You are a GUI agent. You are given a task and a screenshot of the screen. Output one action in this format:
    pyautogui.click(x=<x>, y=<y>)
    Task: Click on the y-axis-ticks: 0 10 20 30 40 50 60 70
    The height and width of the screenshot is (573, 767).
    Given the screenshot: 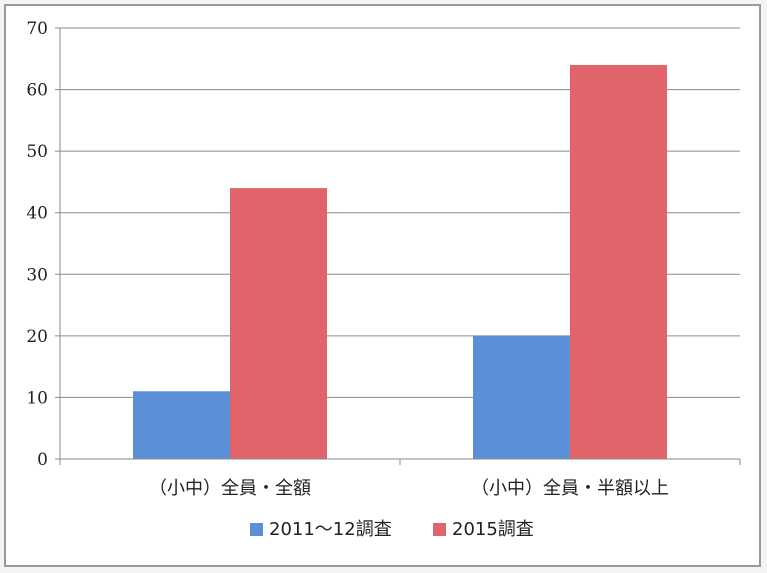 What is the action you would take?
    pyautogui.click(x=43, y=244)
    